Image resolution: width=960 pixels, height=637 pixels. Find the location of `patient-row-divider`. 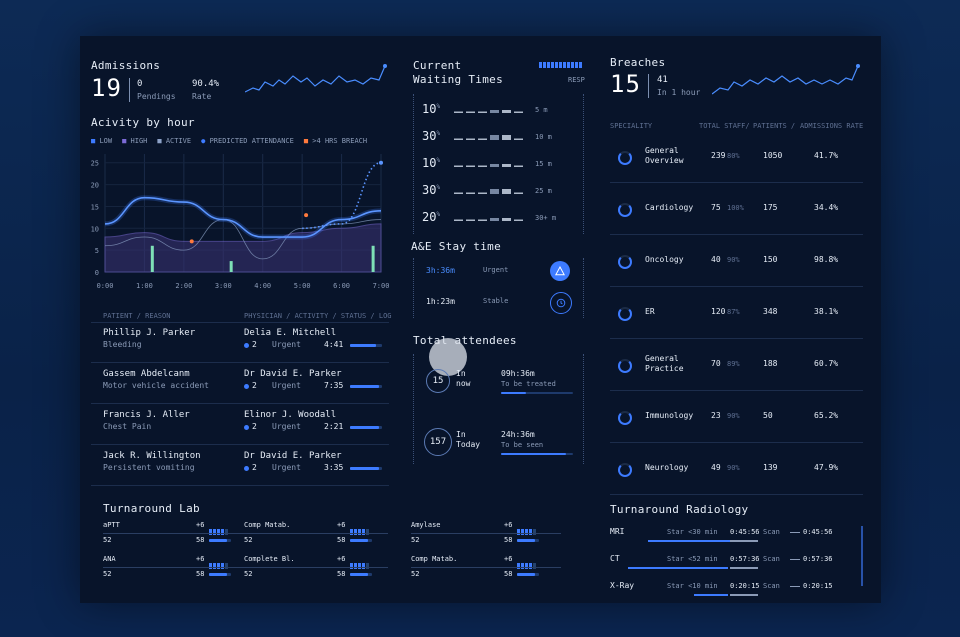

patient-row-divider is located at coordinates (240, 485).